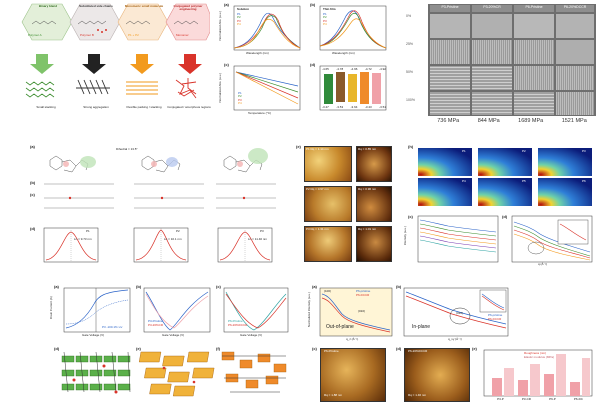  Describe the element at coordinates (374, 164) in the screenshot. I see `afm-p1-zoom` at that location.